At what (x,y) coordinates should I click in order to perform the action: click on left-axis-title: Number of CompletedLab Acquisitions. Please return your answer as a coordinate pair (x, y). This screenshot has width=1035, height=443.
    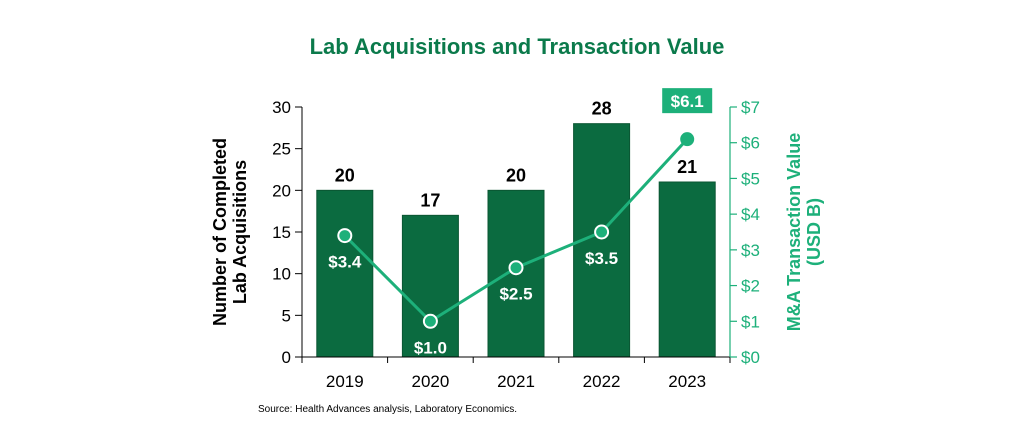
    Looking at the image, I should click on (230, 232).